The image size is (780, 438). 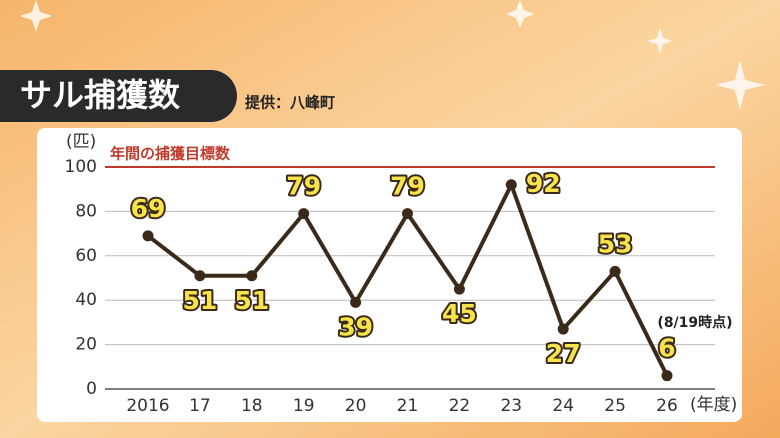 What do you see at coordinates (694, 322) in the screenshot?
I see `annotation: (8/19時点)` at bounding box center [694, 322].